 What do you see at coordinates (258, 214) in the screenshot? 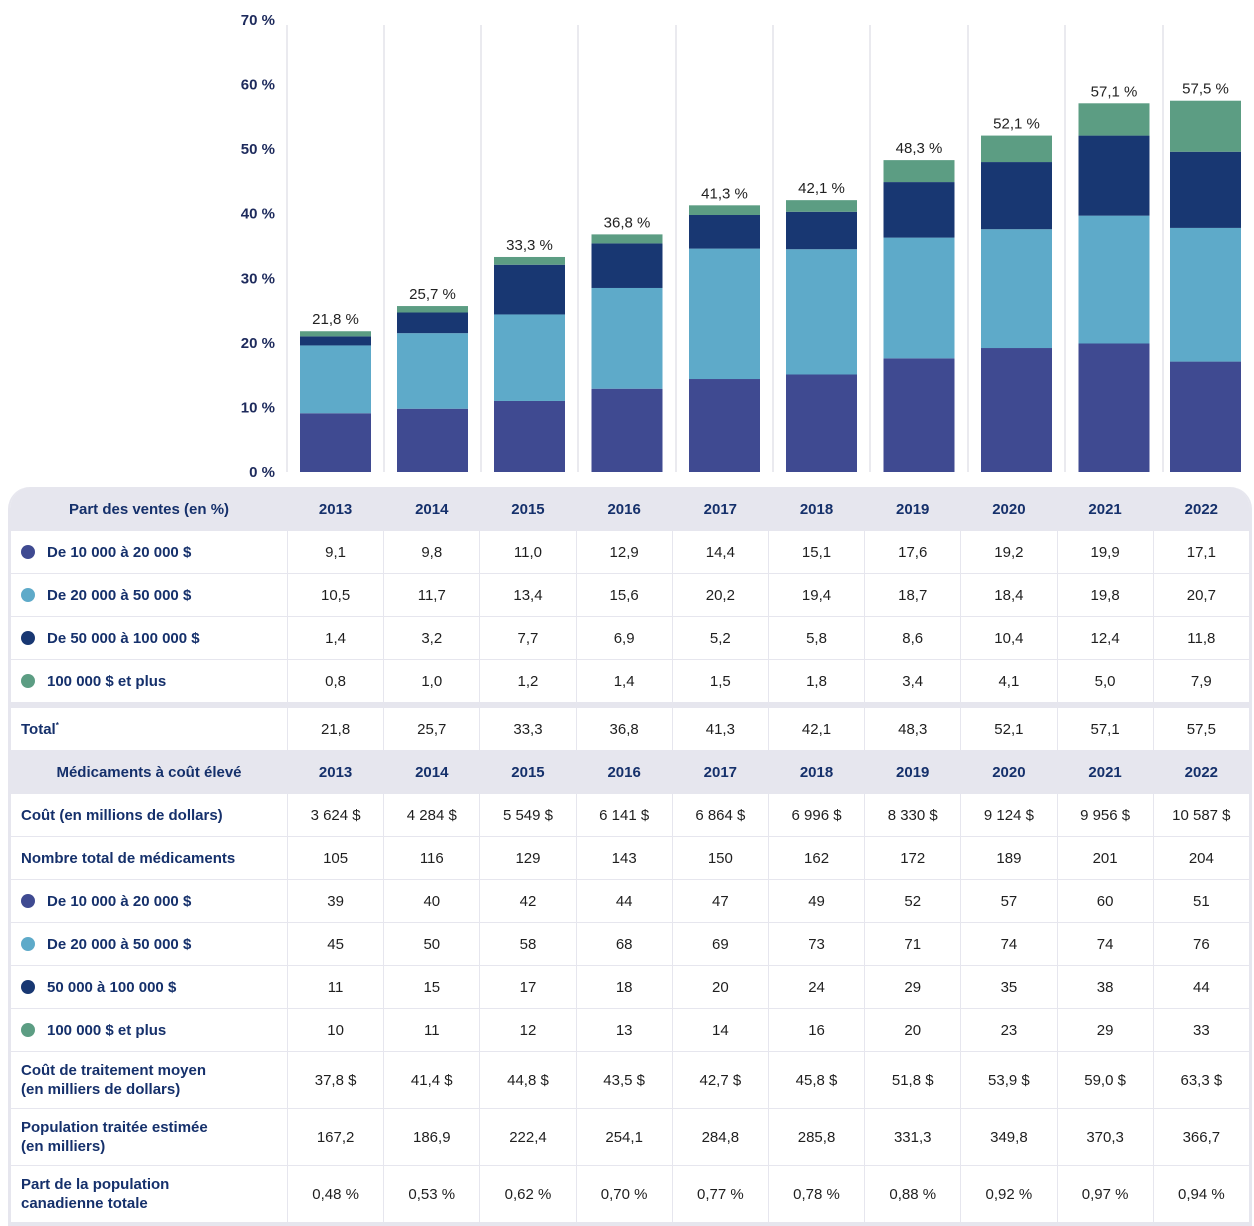
I see `y-tick-label: 40 %` at bounding box center [258, 214].